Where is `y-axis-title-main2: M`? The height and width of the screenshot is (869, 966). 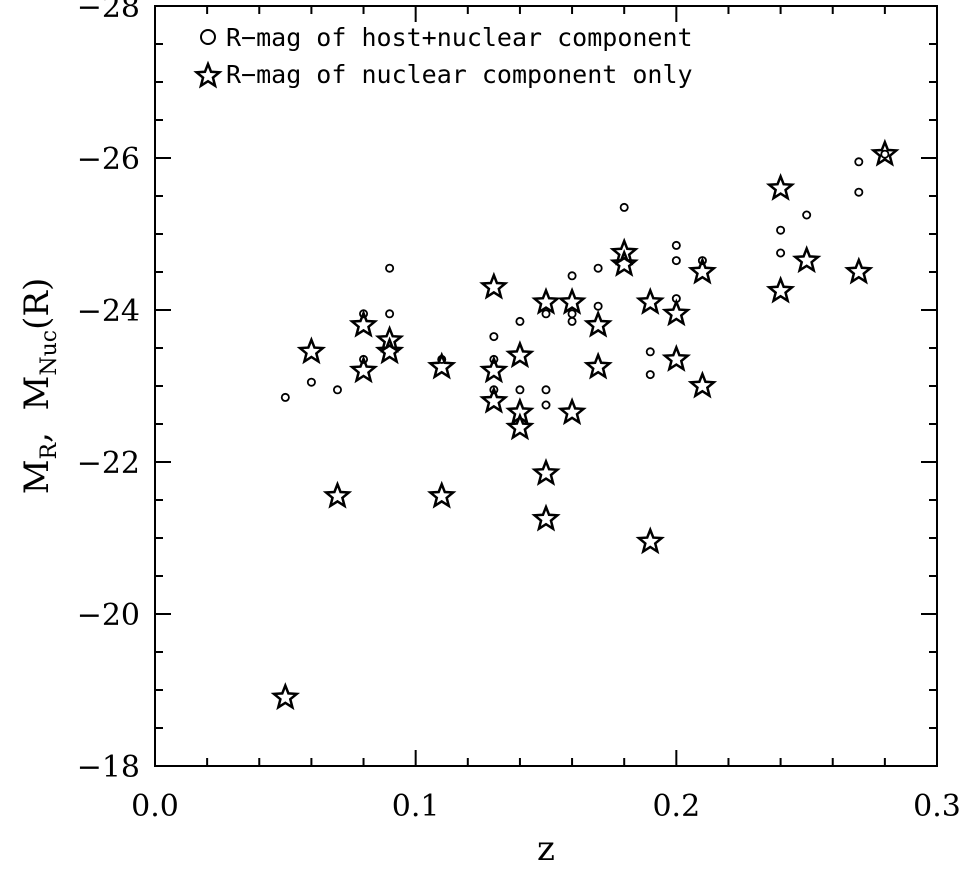 y-axis-title-main2: M is located at coordinates (37, 393).